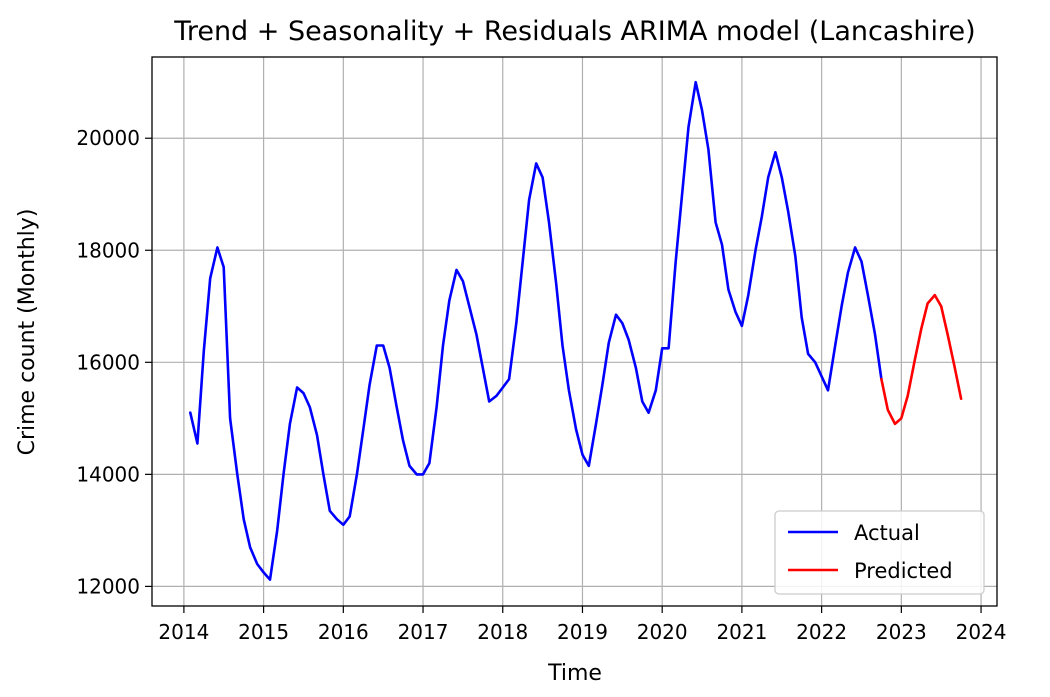  Describe the element at coordinates (183, 632) in the screenshot. I see `x-tick-label: 2014` at that location.